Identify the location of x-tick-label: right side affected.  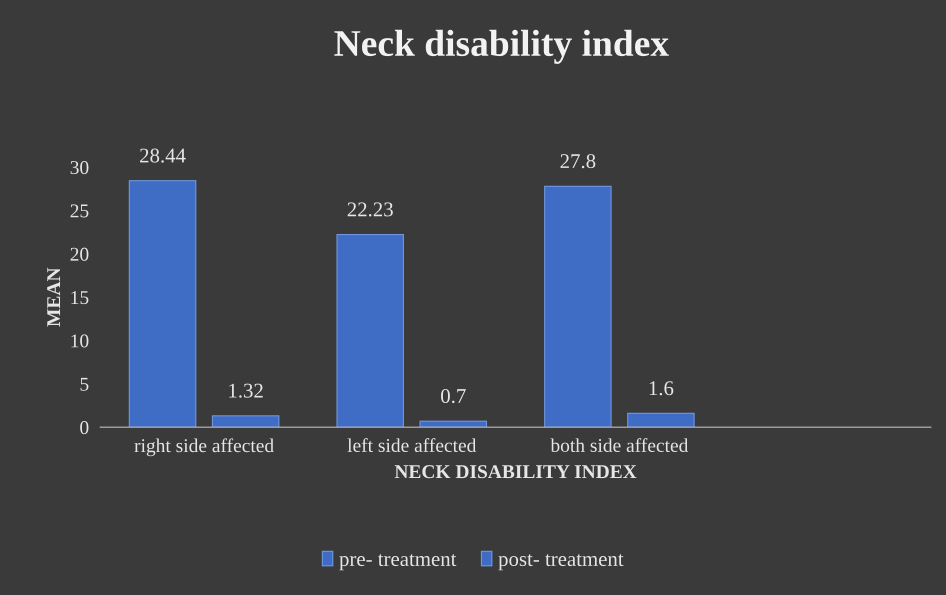
(204, 447).